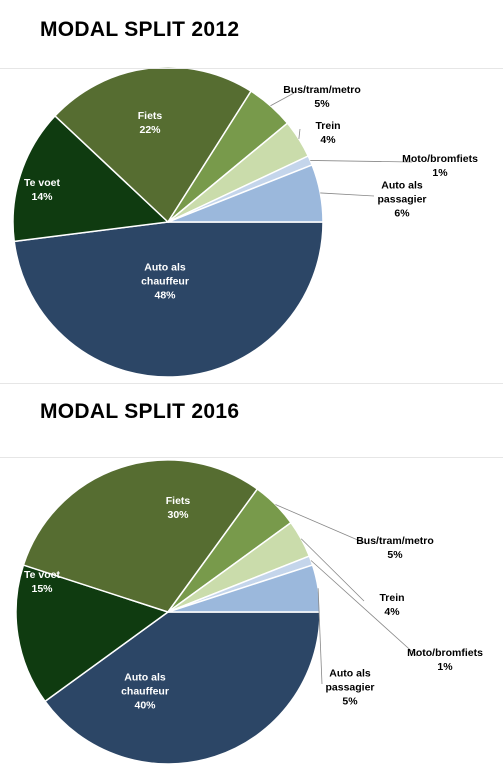 The image size is (503, 765). What do you see at coordinates (150, 130) in the screenshot?
I see `value-label: 22%` at bounding box center [150, 130].